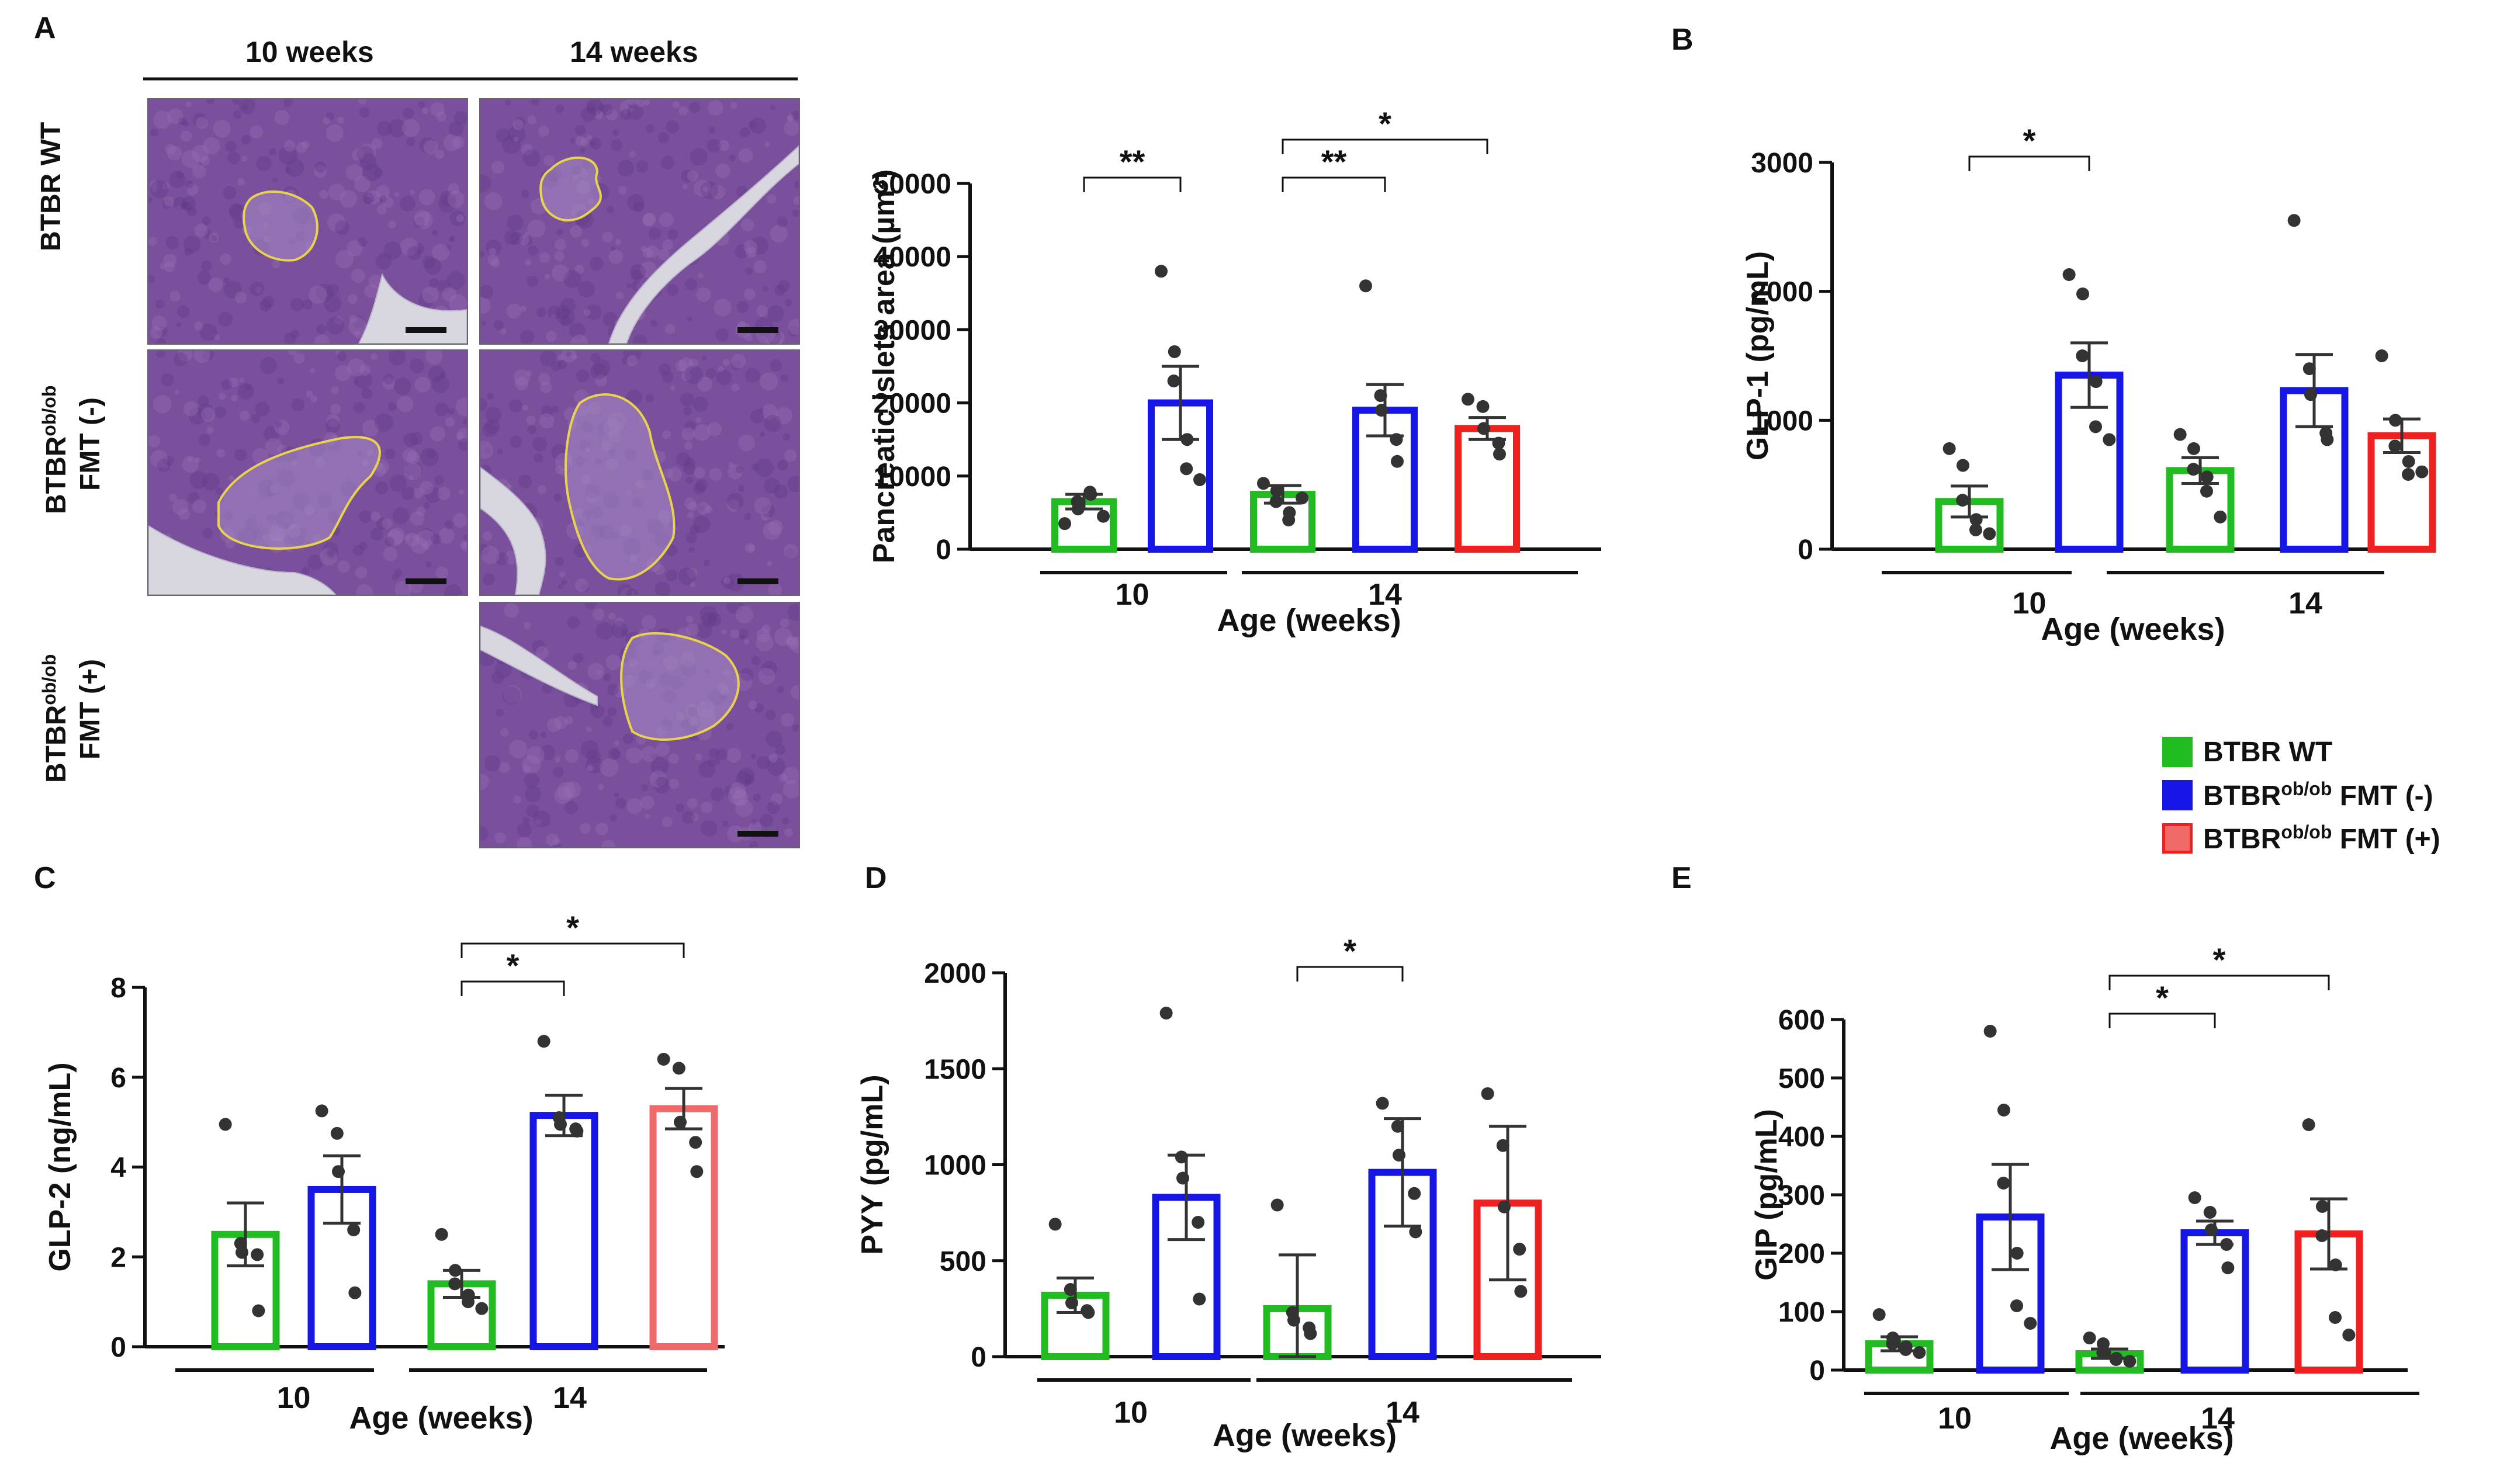 Image resolution: width=2507 pixels, height=1484 pixels. What do you see at coordinates (639, 725) in the screenshot?
I see `micrograph-fmt-plus-14wk` at bounding box center [639, 725].